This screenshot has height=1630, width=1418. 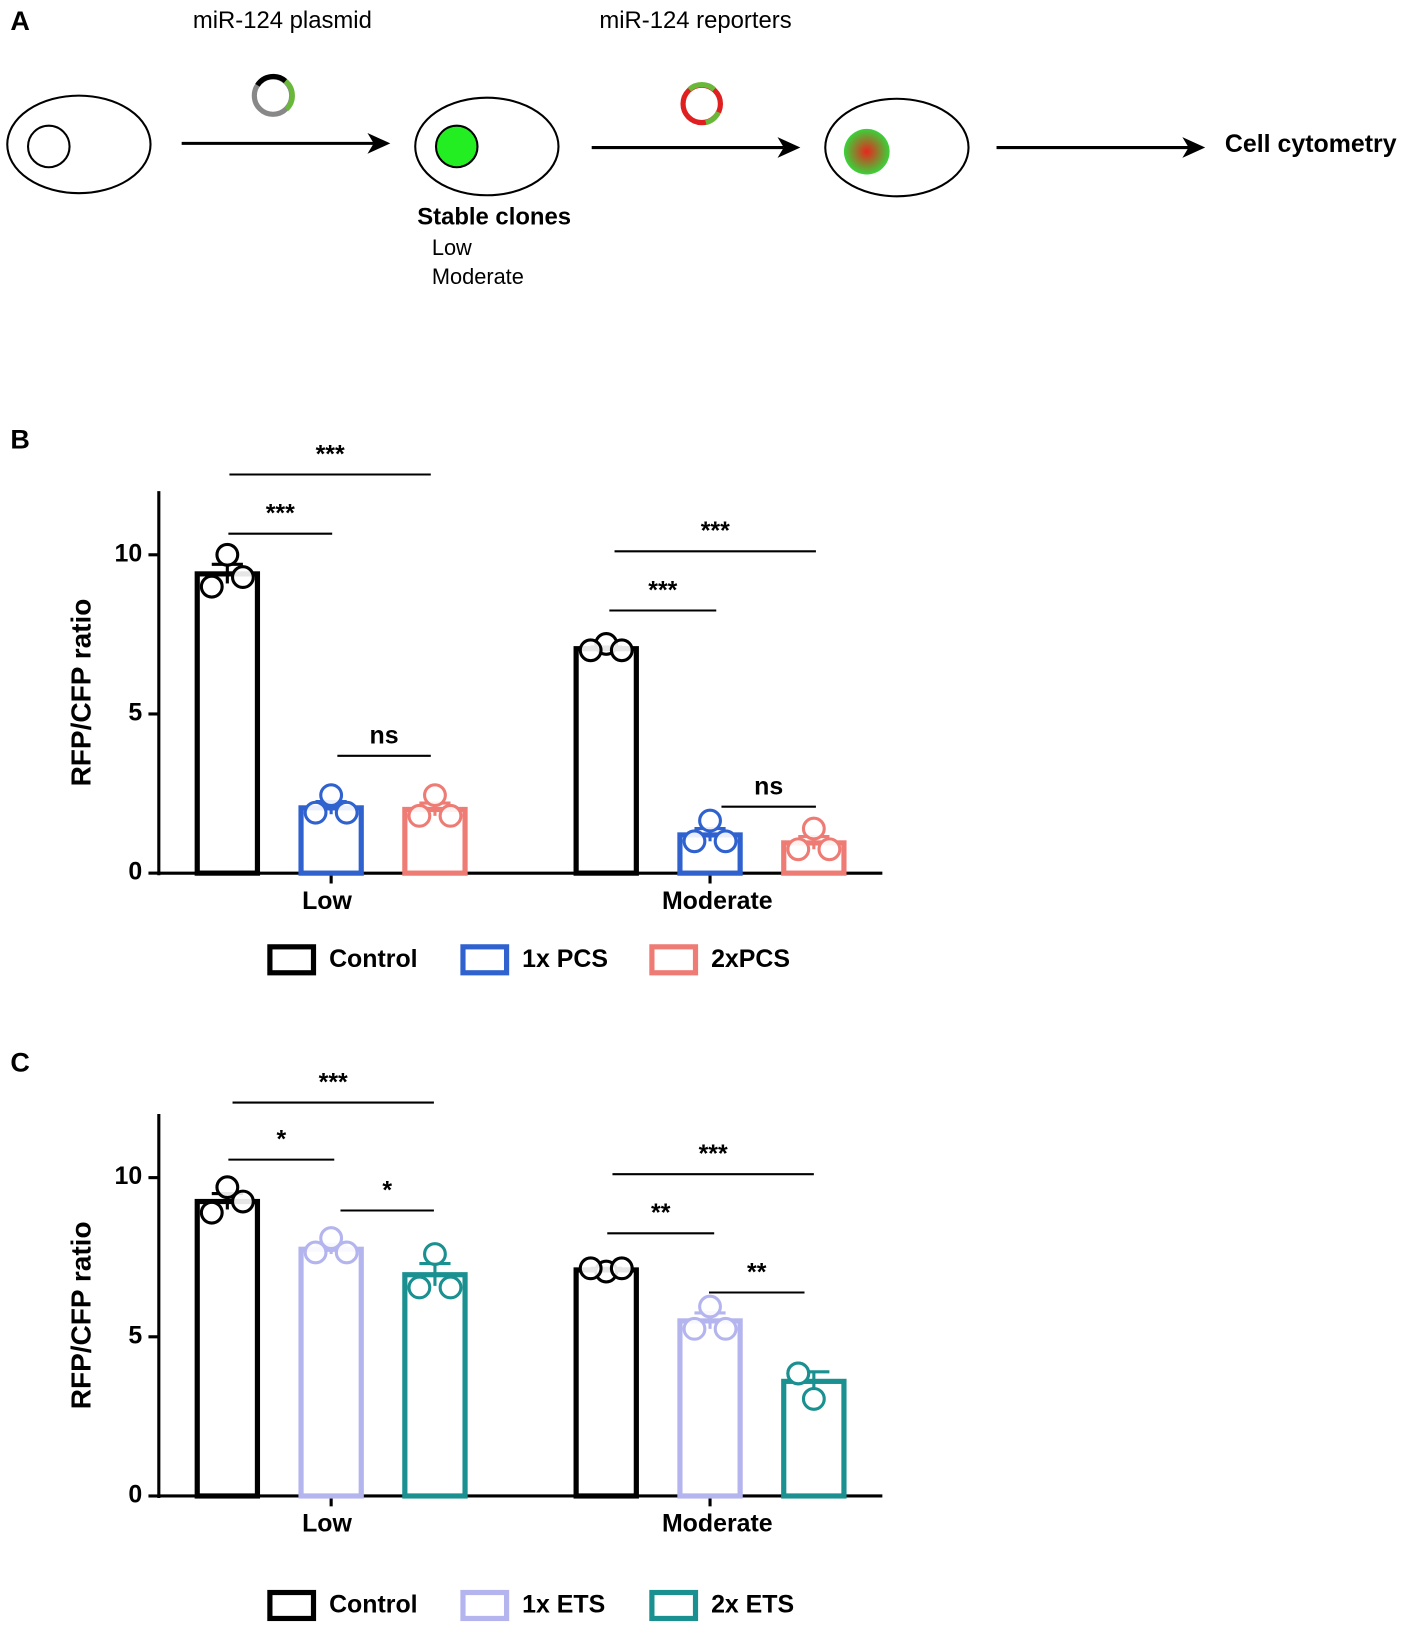 I want to click on legend-label: 2x ETS, so click(x=752, y=1605).